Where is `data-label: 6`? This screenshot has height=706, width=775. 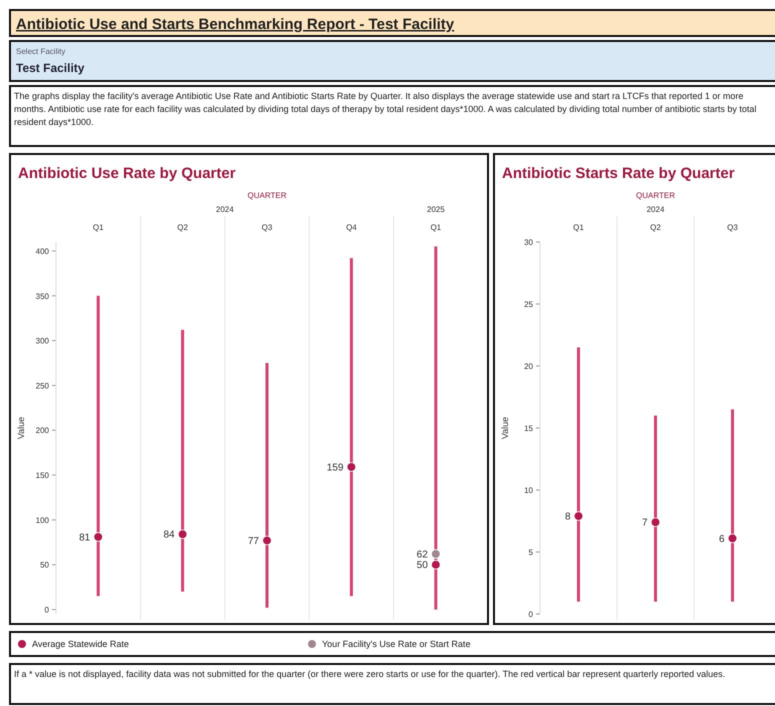
data-label: 6 is located at coordinates (721, 539).